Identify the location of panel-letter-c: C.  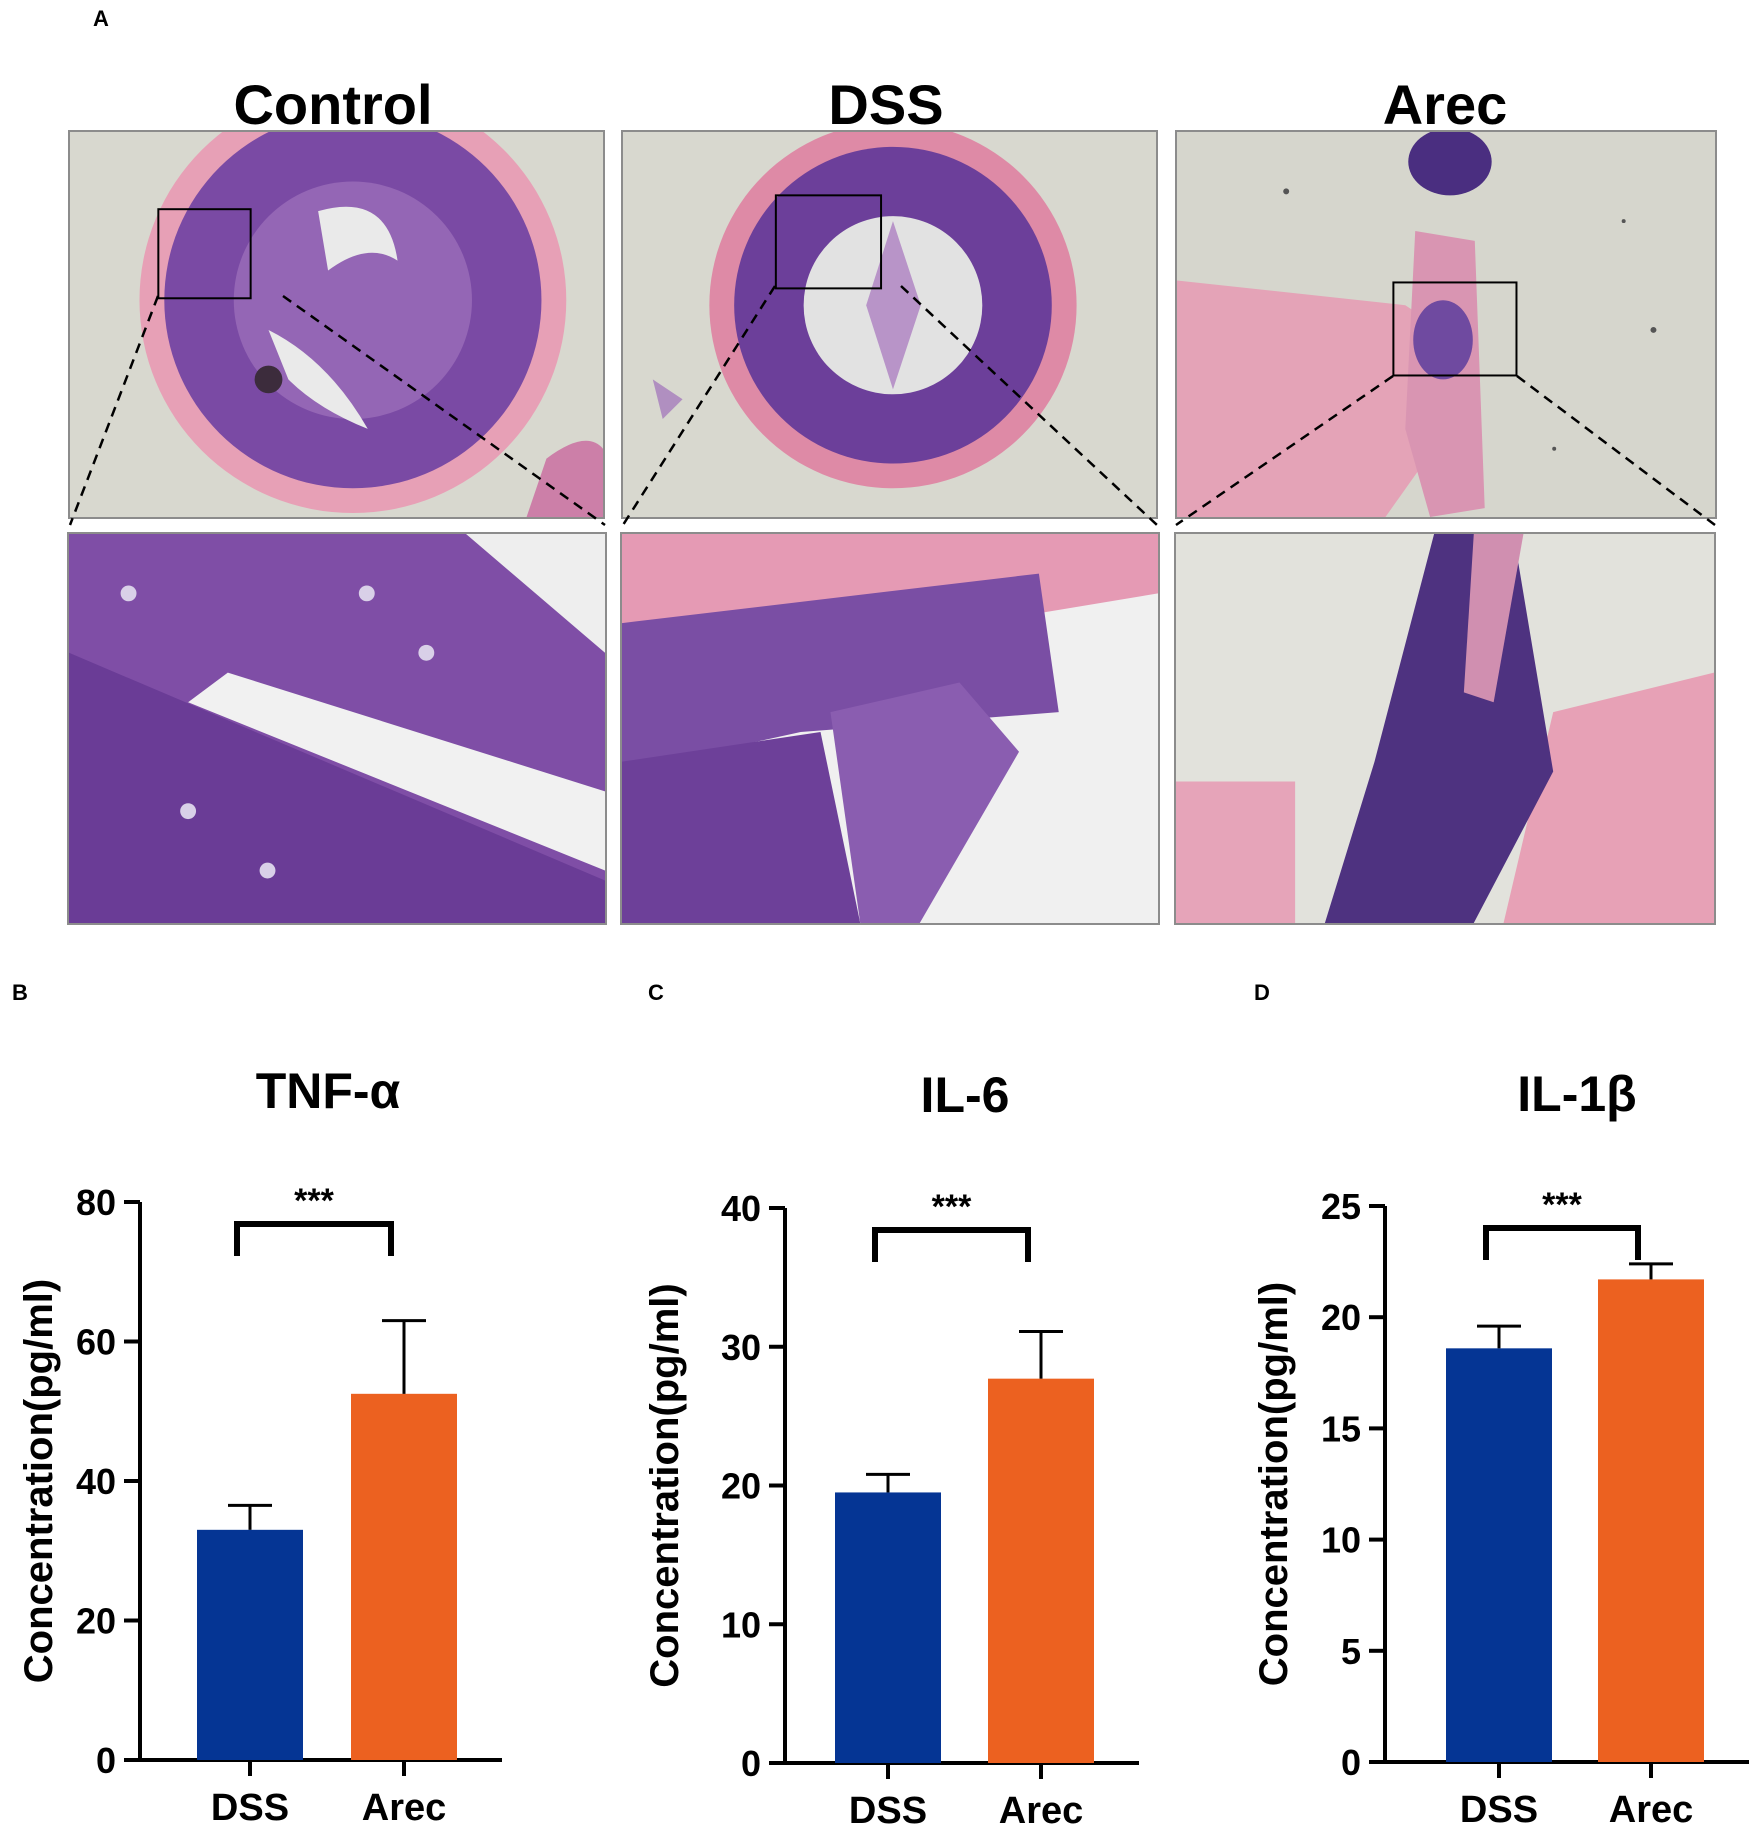
(656, 992).